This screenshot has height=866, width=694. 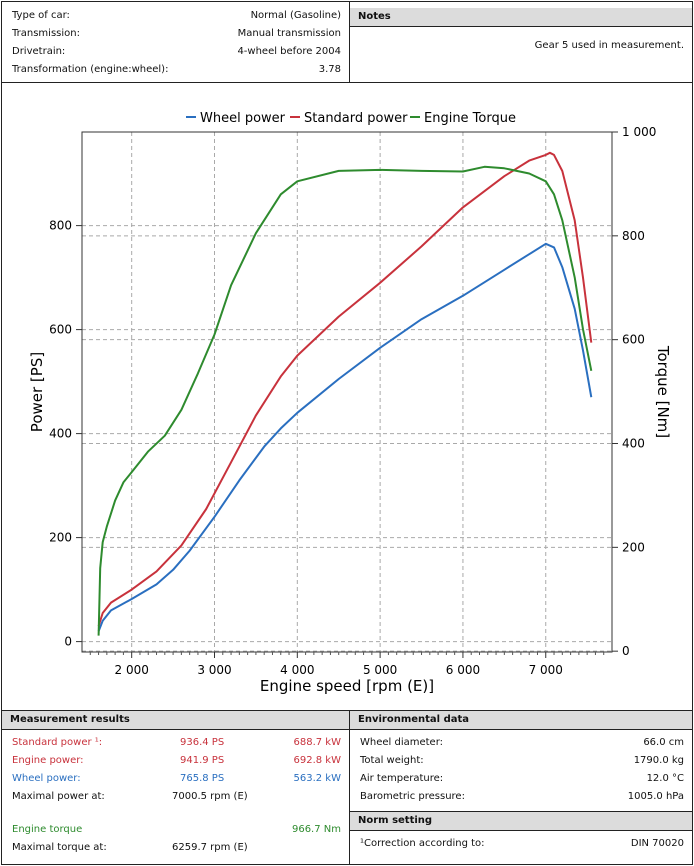 What do you see at coordinates (297, 670) in the screenshot?
I see `x-tick-label: 4 000` at bounding box center [297, 670].